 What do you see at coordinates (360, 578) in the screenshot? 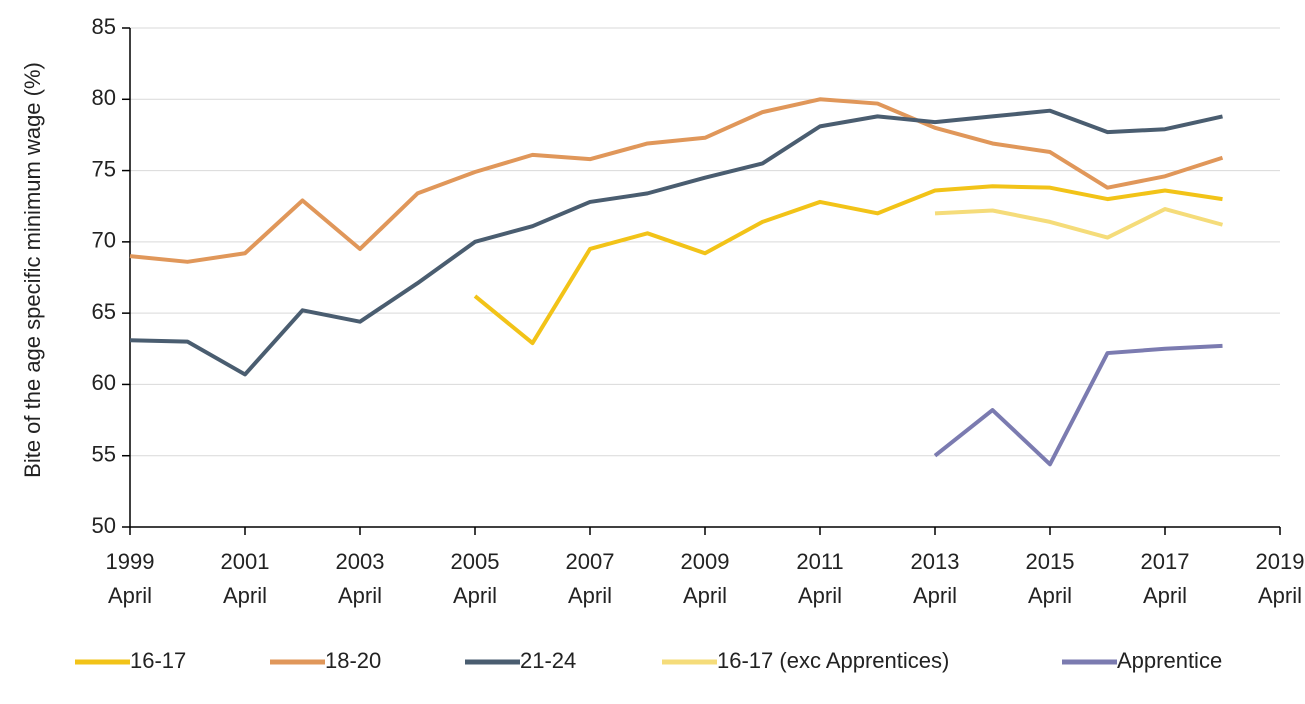
I see `x-tick-label: 2003 April` at bounding box center [360, 578].